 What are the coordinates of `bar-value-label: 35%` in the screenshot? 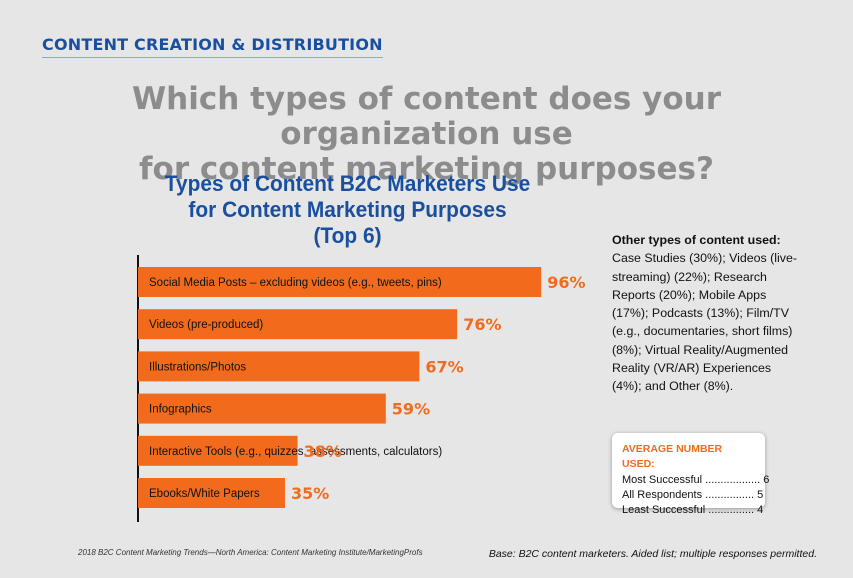 It's located at (310, 493).